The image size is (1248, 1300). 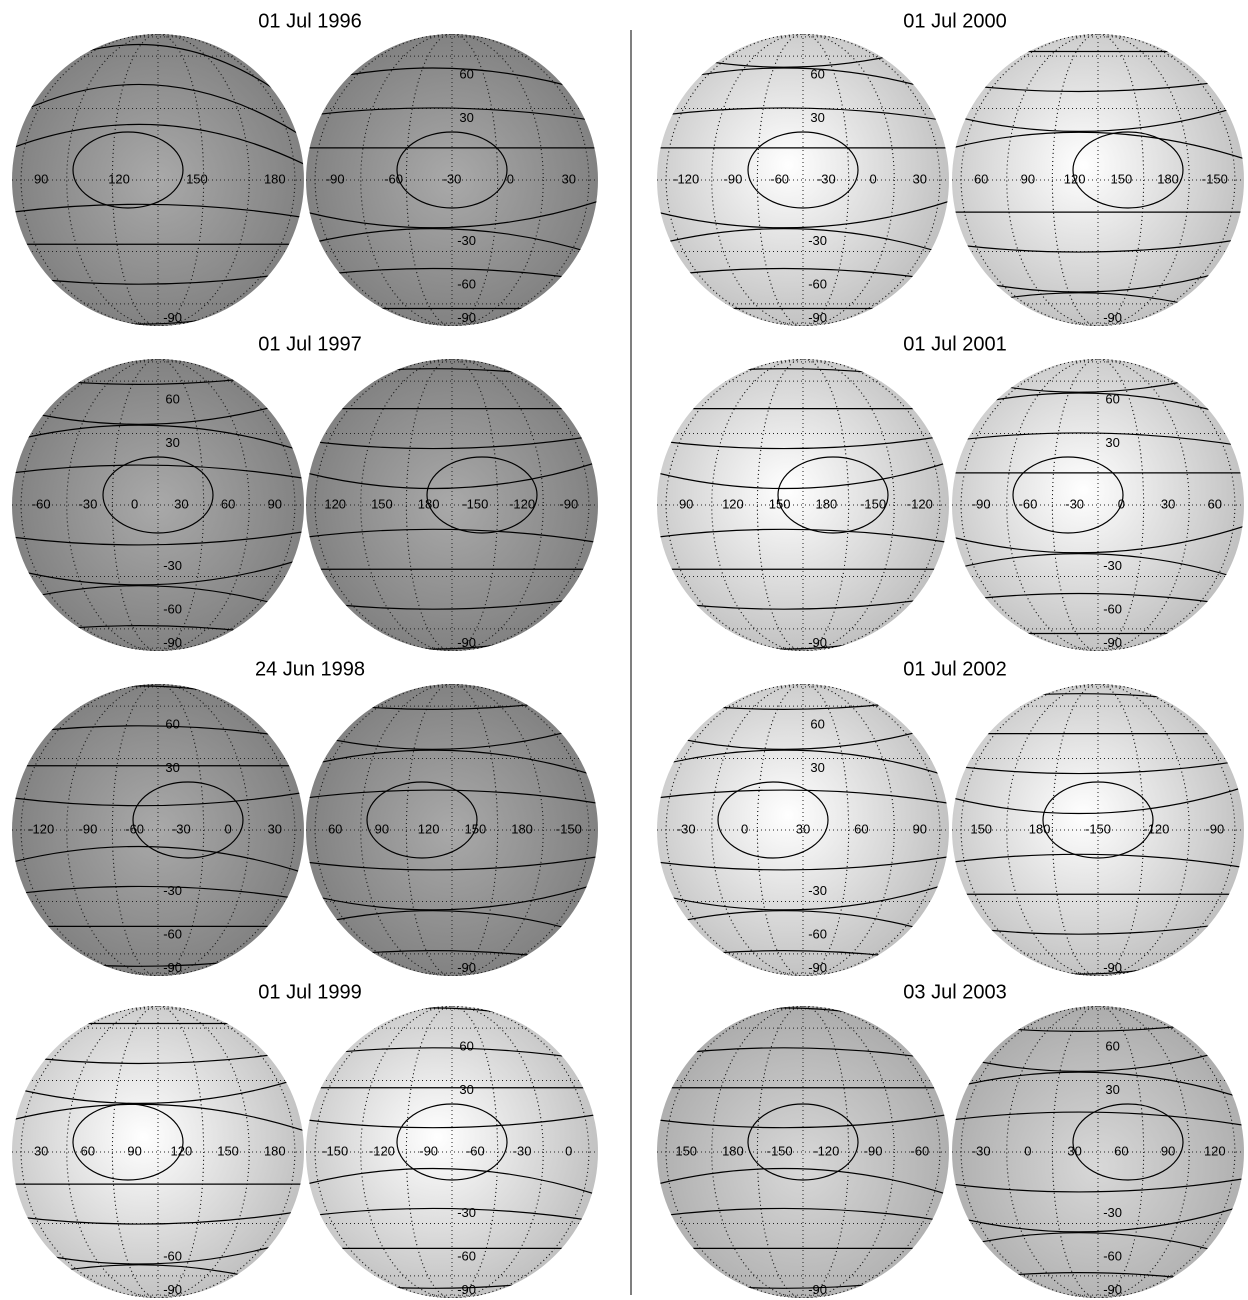 What do you see at coordinates (1215, 178) in the screenshot?
I see `longitude-label: -150` at bounding box center [1215, 178].